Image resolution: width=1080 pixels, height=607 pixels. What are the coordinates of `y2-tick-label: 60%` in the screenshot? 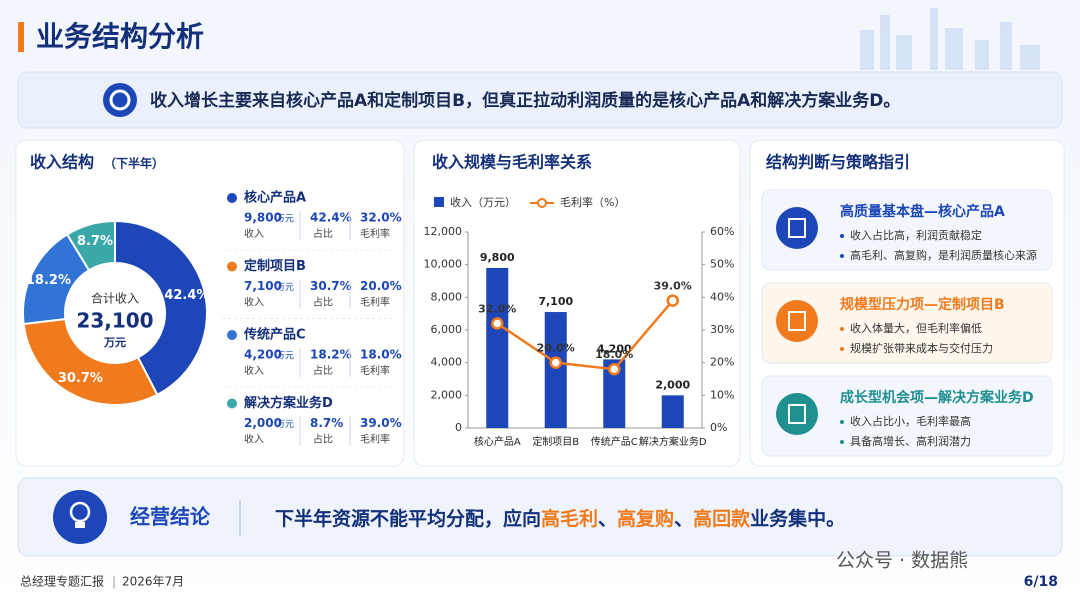 It's located at (722, 231).